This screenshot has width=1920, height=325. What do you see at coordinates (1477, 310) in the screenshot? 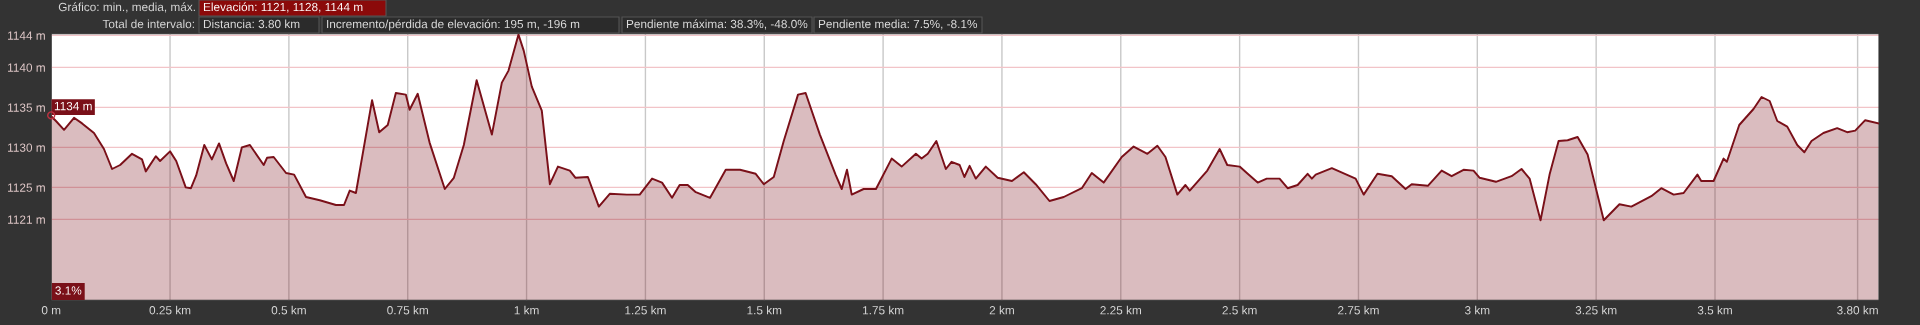
I see `x-tick-label: 3 km` at bounding box center [1477, 310].